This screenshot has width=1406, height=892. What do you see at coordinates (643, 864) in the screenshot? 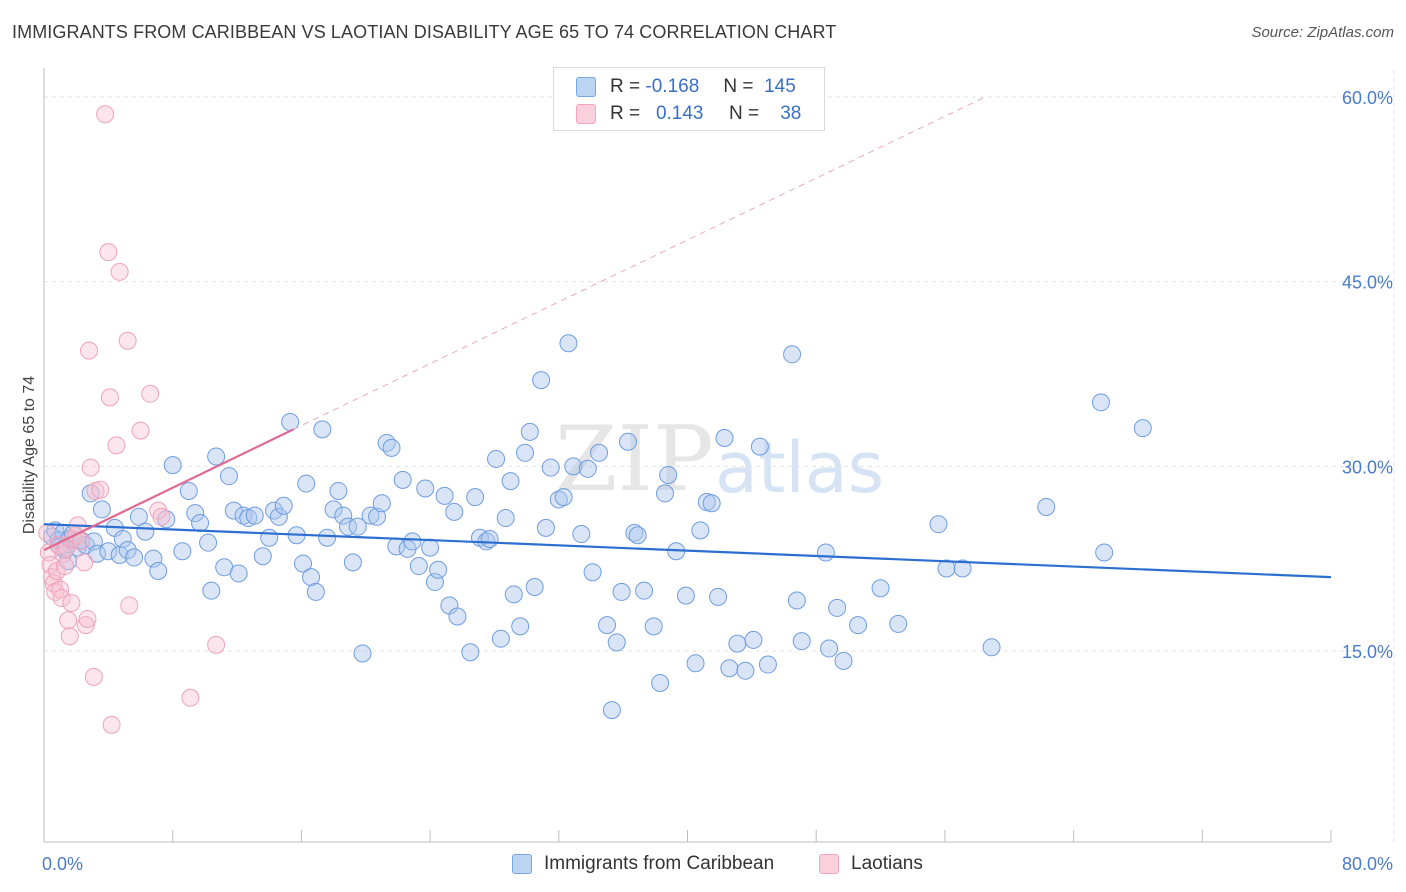
I see `bottom-legend-caribbean: Immigrants from Caribbean` at bounding box center [643, 864].